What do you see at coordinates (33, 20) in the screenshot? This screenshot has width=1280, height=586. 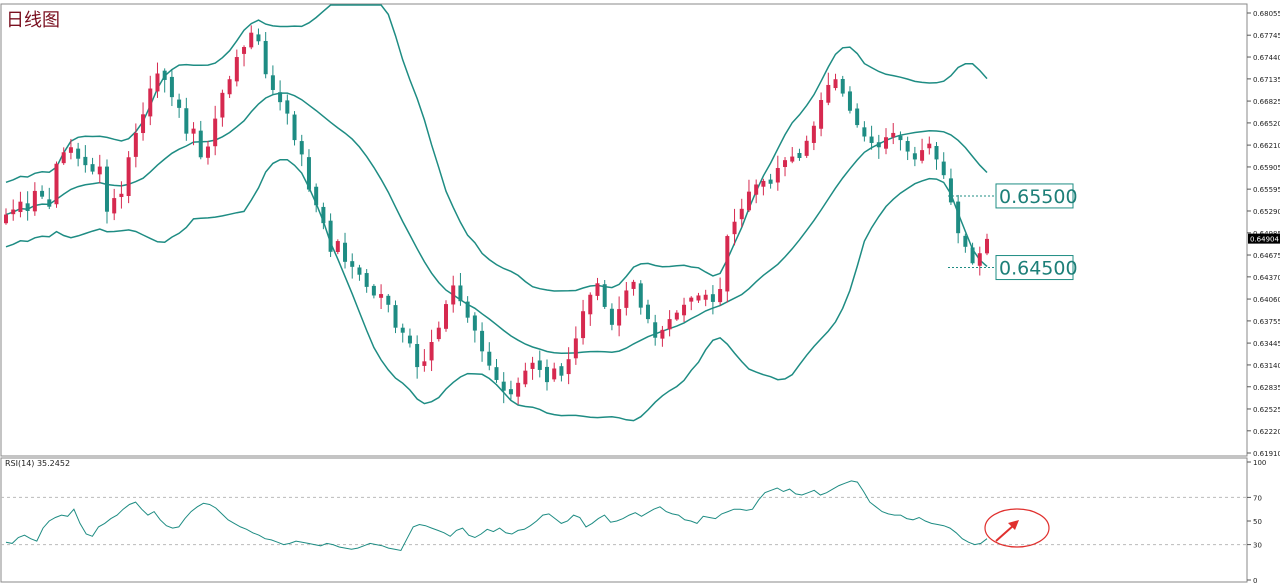 I see `chart-title: 日线图` at bounding box center [33, 20].